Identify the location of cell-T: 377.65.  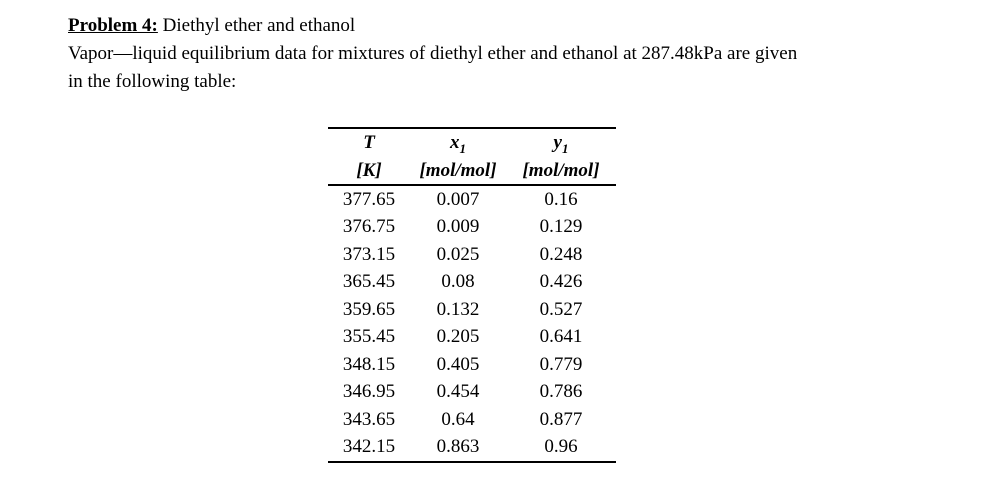
(369, 199).